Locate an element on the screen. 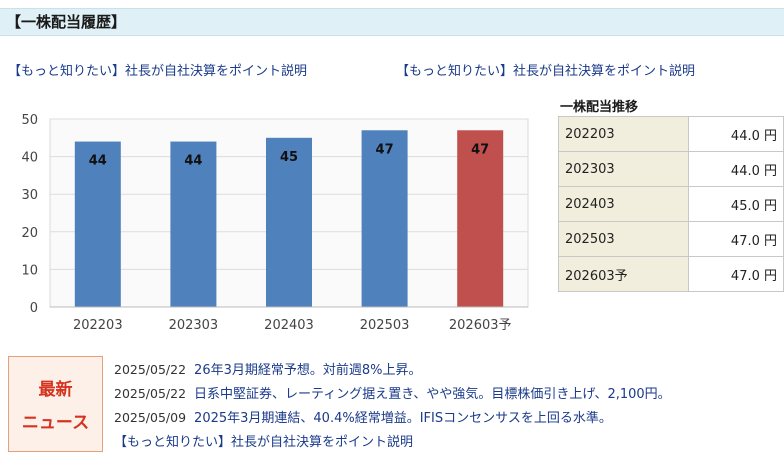  news-link: 日系中堅証券、レーティング据え置き、やや強気。目標株価引き上げ、2,100円。 is located at coordinates (432, 394).